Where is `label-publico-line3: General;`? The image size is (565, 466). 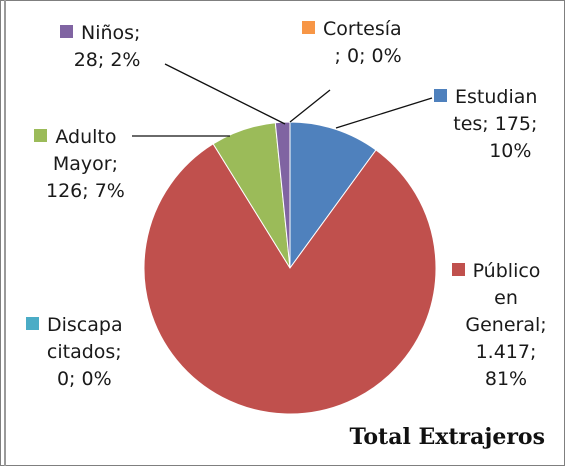 label-publico-line3: General; is located at coordinates (506, 325).